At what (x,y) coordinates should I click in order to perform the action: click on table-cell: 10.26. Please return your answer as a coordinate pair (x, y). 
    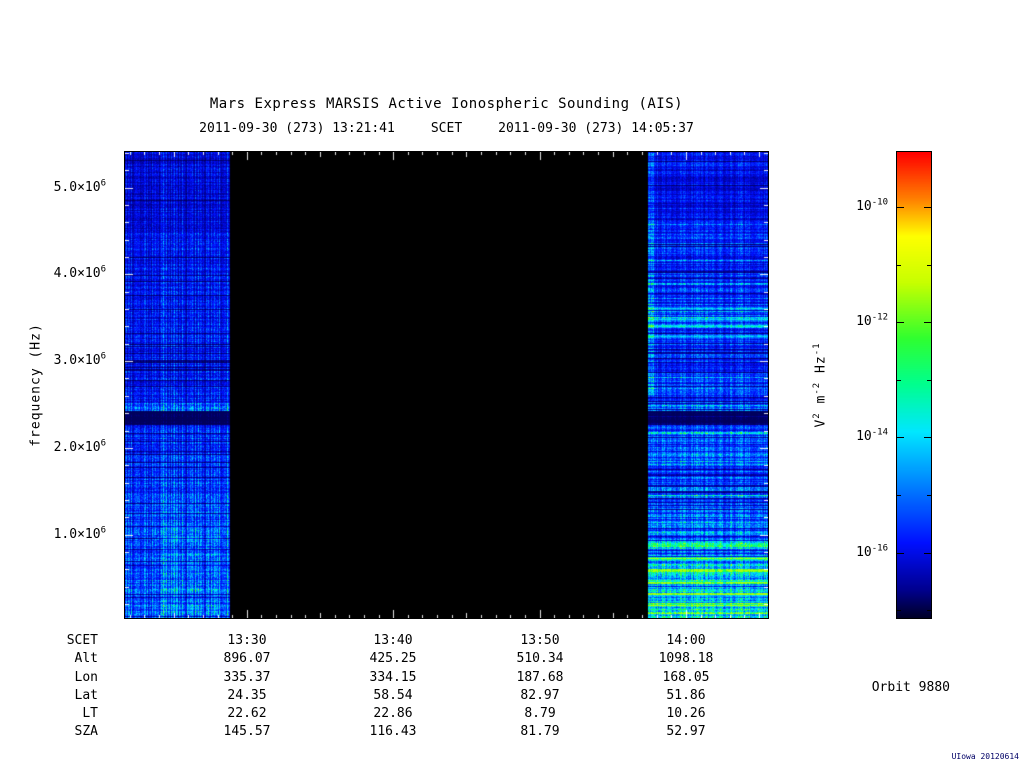
    Looking at the image, I should click on (686, 713).